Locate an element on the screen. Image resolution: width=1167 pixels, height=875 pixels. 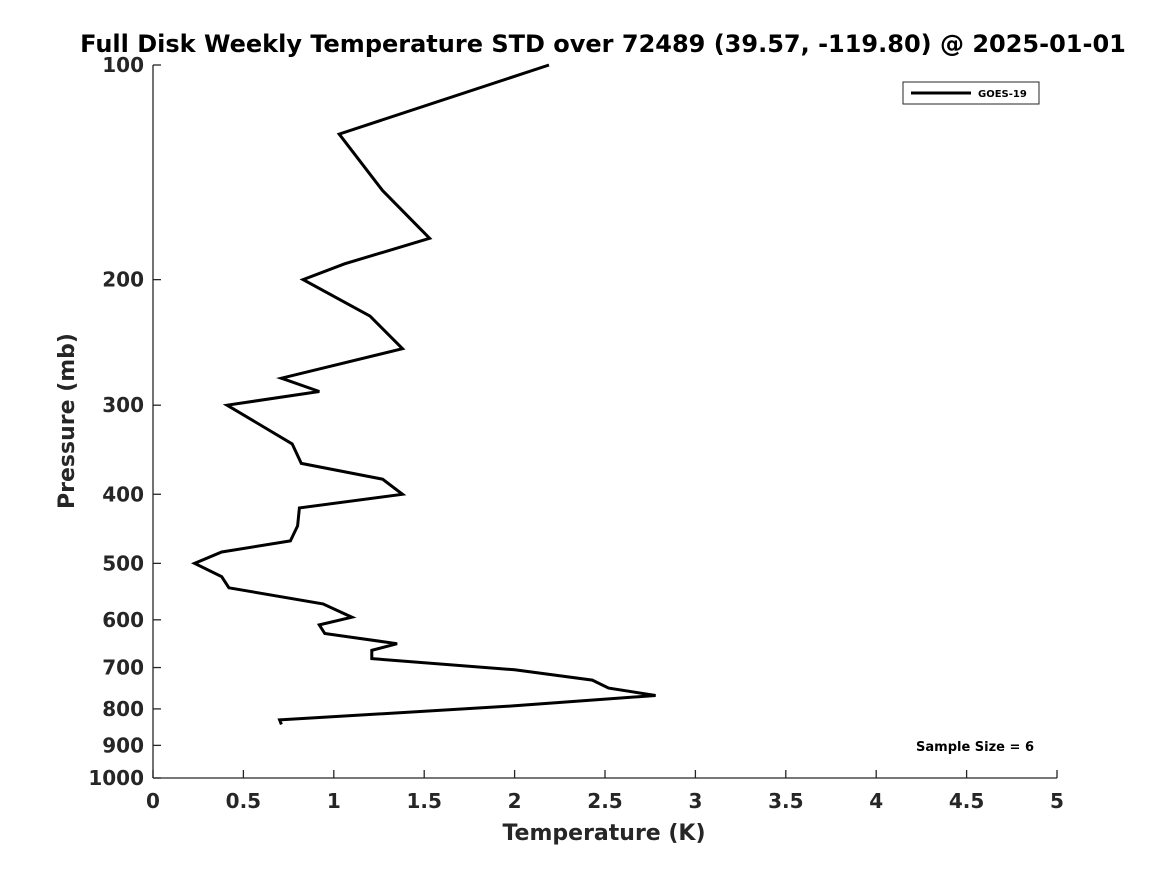
x-tick-label: 0.5 is located at coordinates (243, 801).